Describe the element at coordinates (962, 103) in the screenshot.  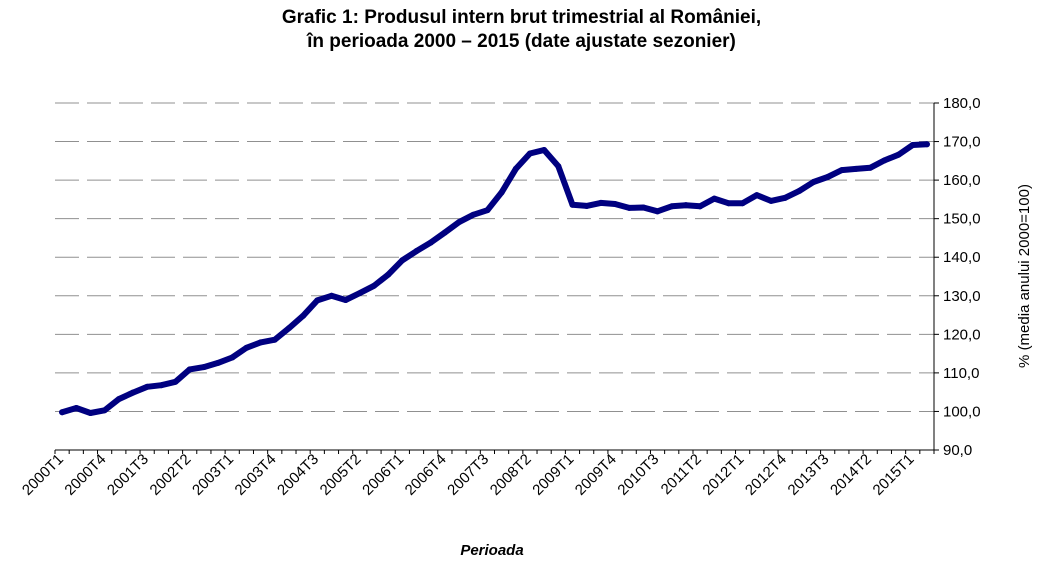
I see `y-tick-label: 180,0` at that location.